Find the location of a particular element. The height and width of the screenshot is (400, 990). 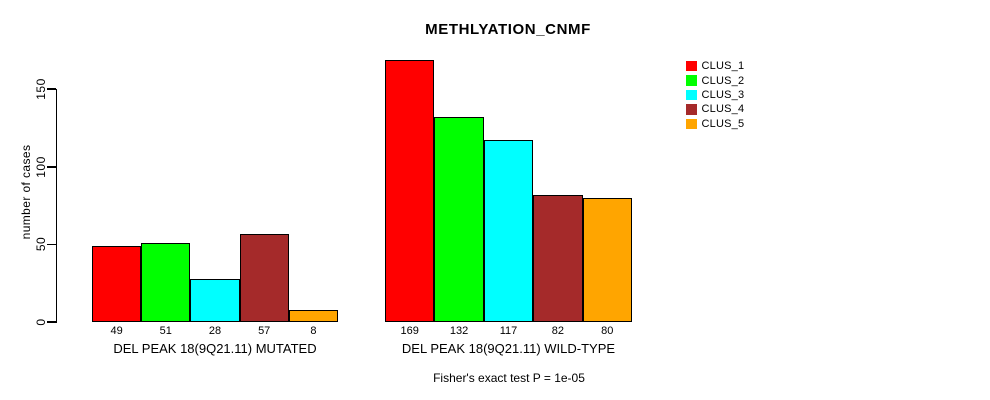

group-label-mutated: DEL PEAK 18(9Q21.11) MUTATED is located at coordinates (215, 348).